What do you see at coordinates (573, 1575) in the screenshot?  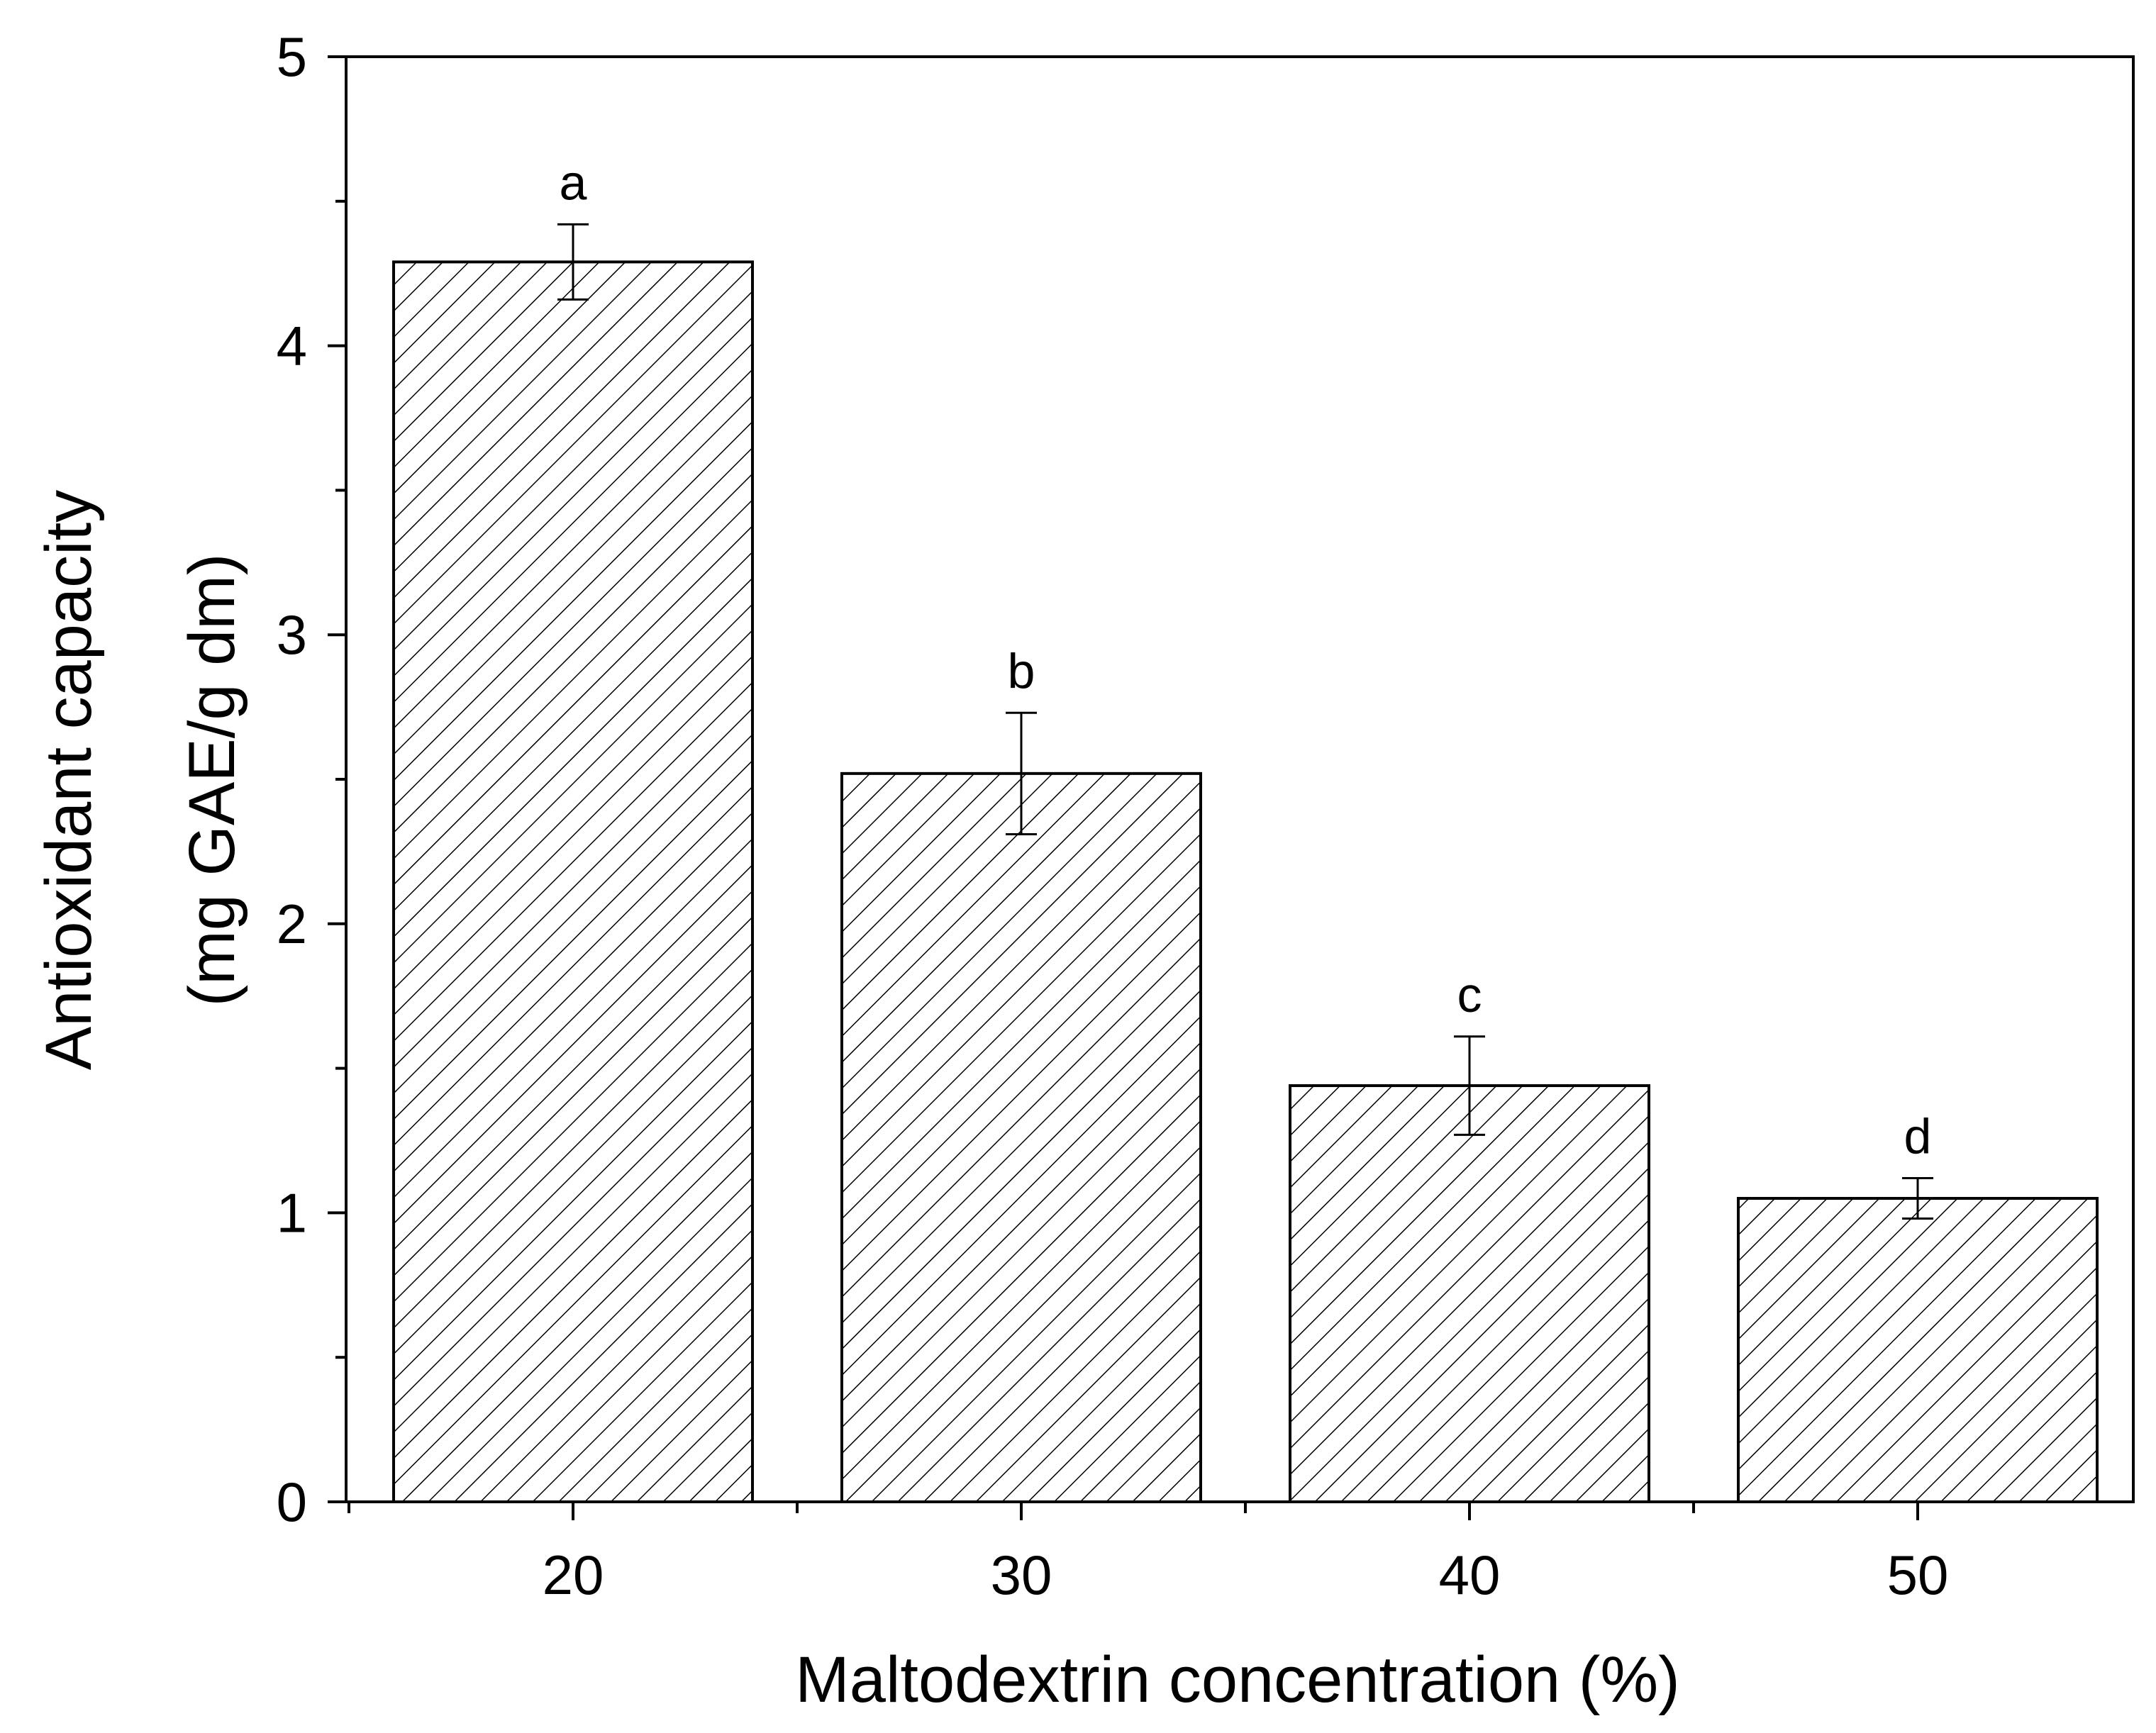 I see `x-tick-label-20: 20` at bounding box center [573, 1575].